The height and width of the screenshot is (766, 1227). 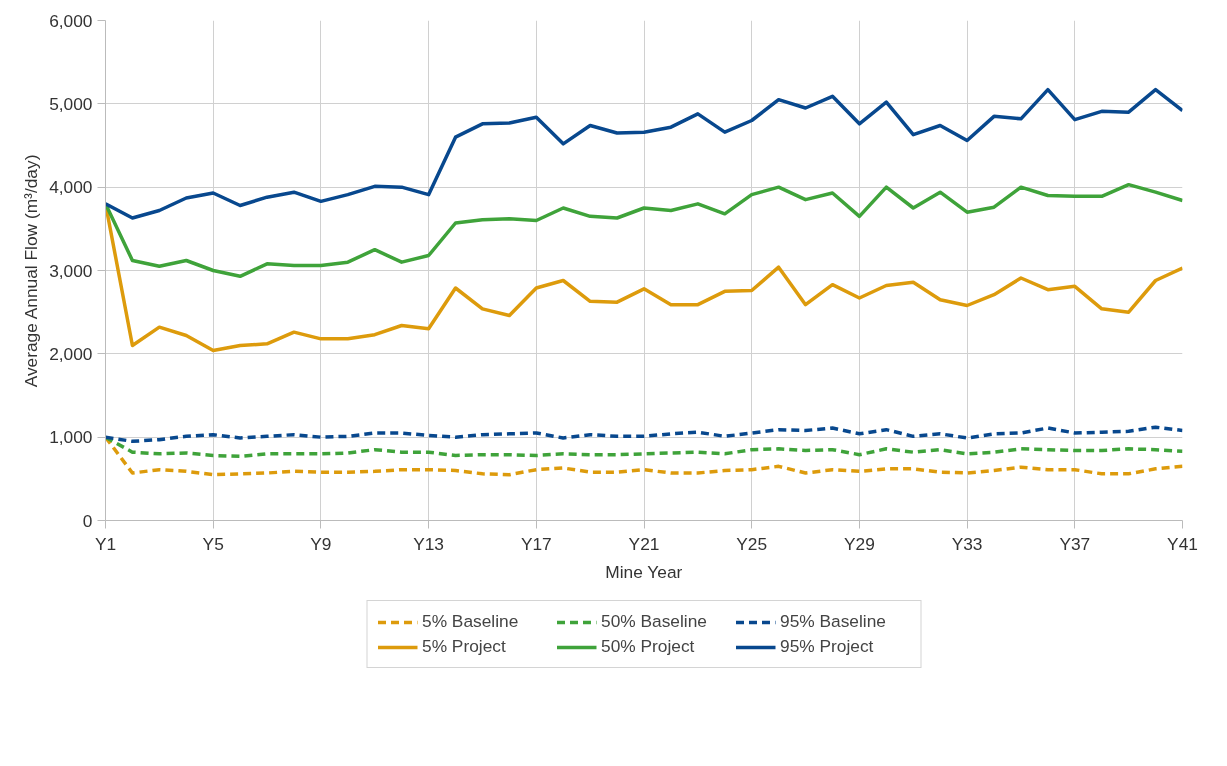 What do you see at coordinates (967, 543) in the screenshot?
I see `x-tick-label: Y33` at bounding box center [967, 543].